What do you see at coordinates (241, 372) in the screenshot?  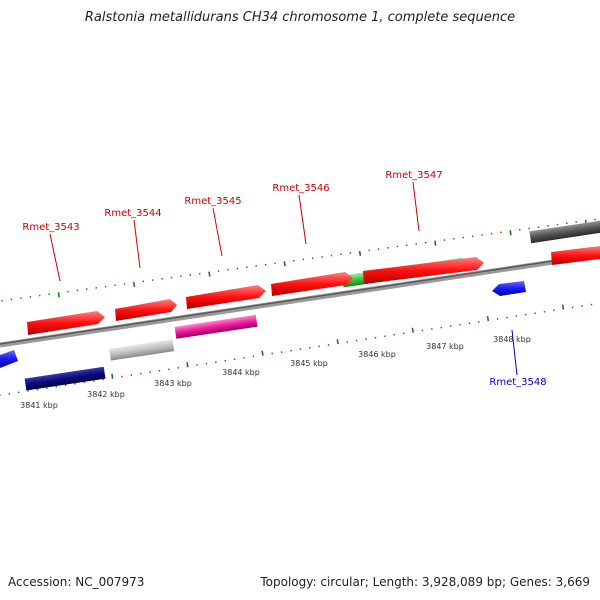 I see `kbp-label-3844: 3844 kbp` at bounding box center [241, 372].